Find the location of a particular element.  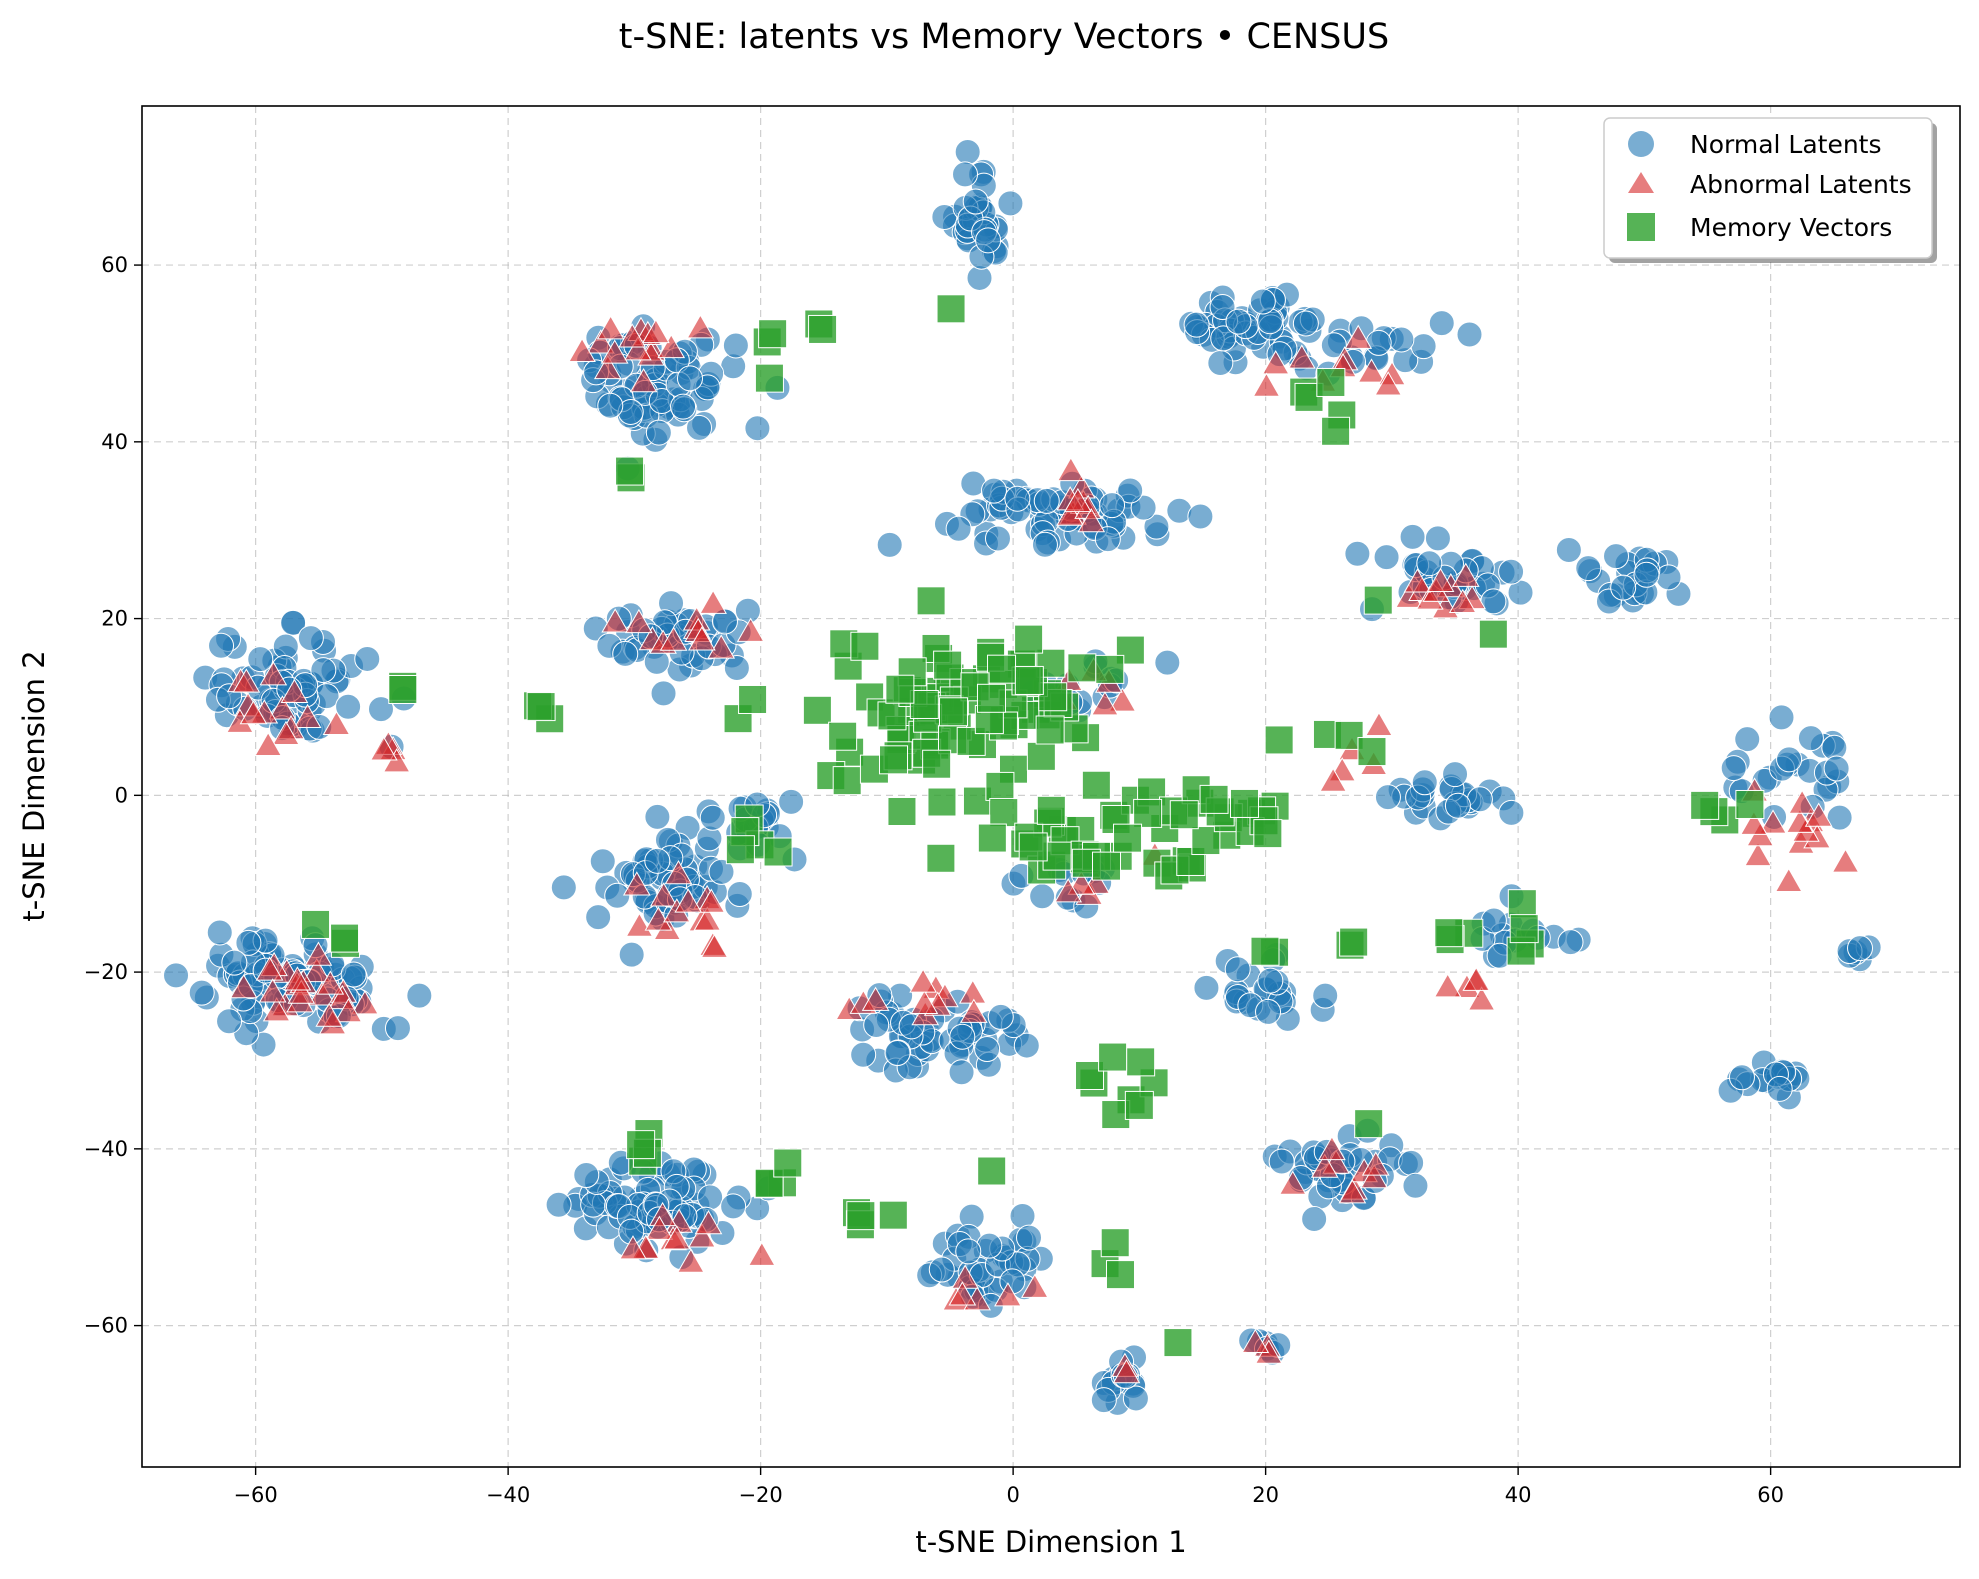

x-tick-label: 20 is located at coordinates (1265, 1495).